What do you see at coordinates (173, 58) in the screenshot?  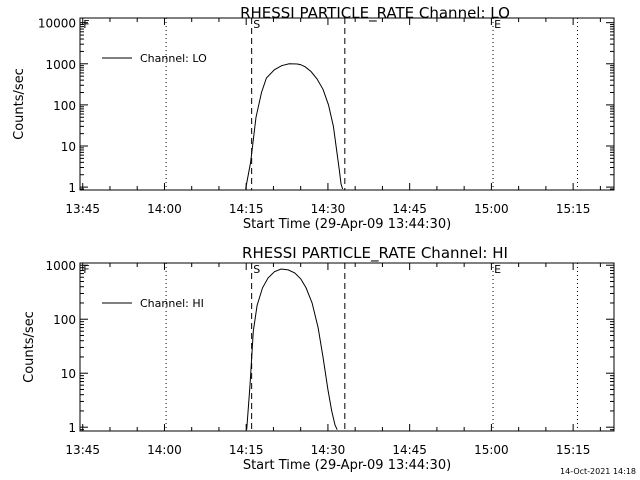 I see `legend-entry: Channel: LO` at bounding box center [173, 58].